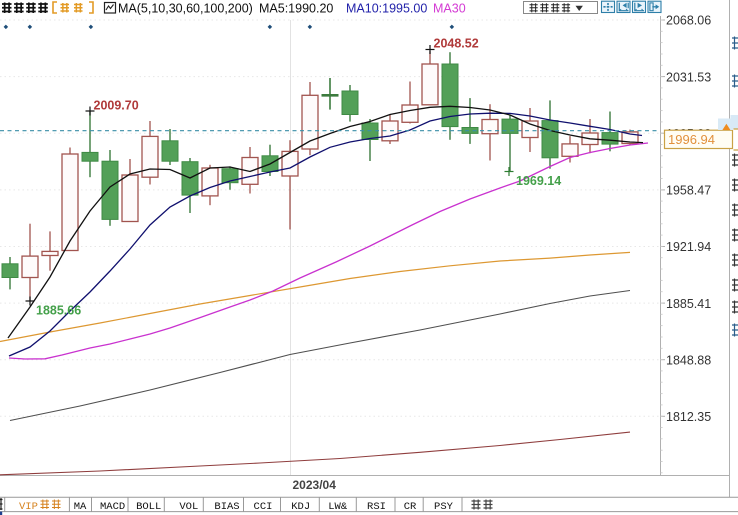 This screenshot has width=738, height=515. I want to click on svg-text: LW&, so click(338, 507).